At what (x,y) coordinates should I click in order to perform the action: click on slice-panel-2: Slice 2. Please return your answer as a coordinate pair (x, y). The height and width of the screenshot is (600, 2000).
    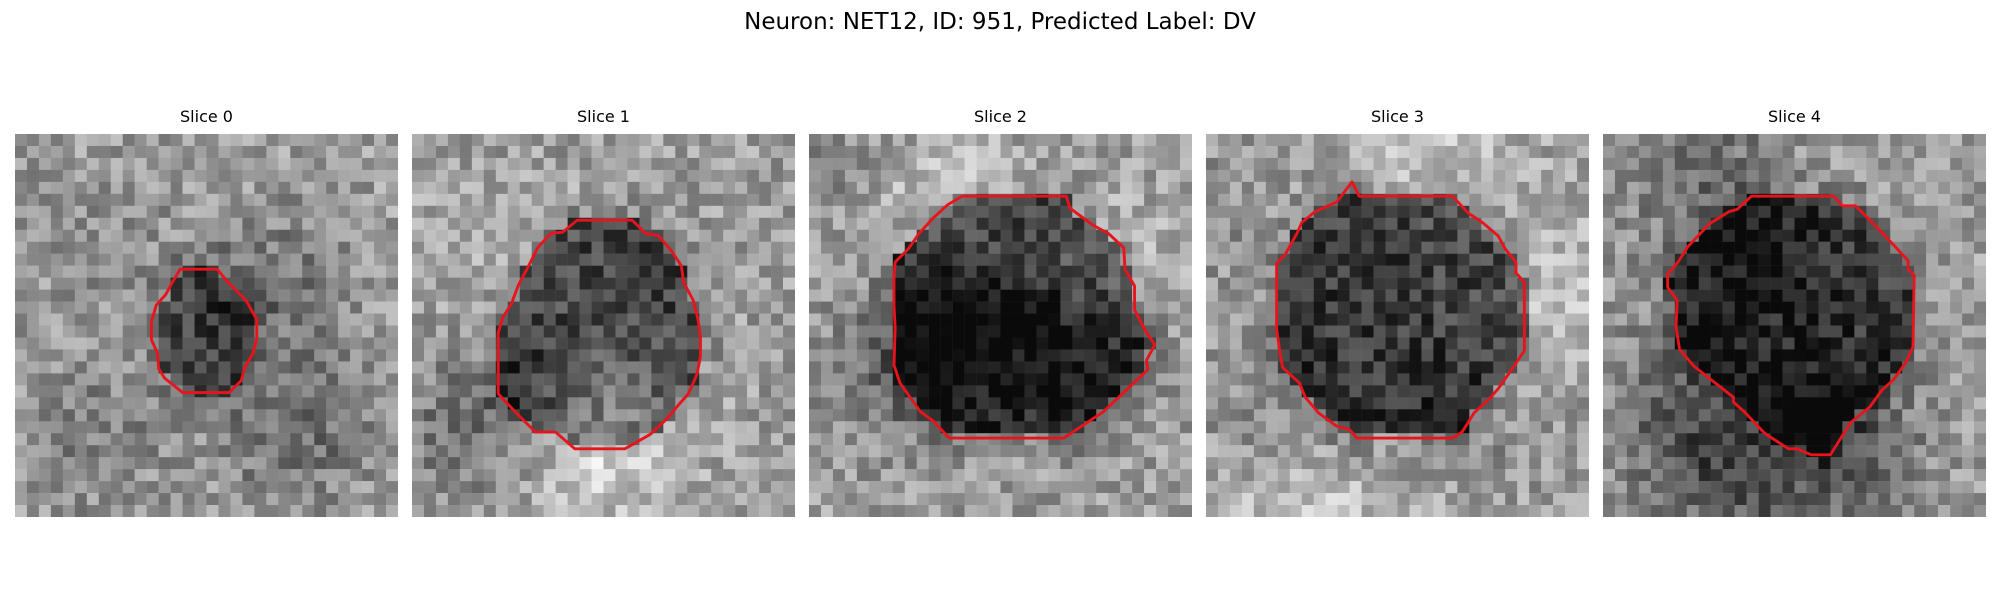
    Looking at the image, I should click on (1000, 312).